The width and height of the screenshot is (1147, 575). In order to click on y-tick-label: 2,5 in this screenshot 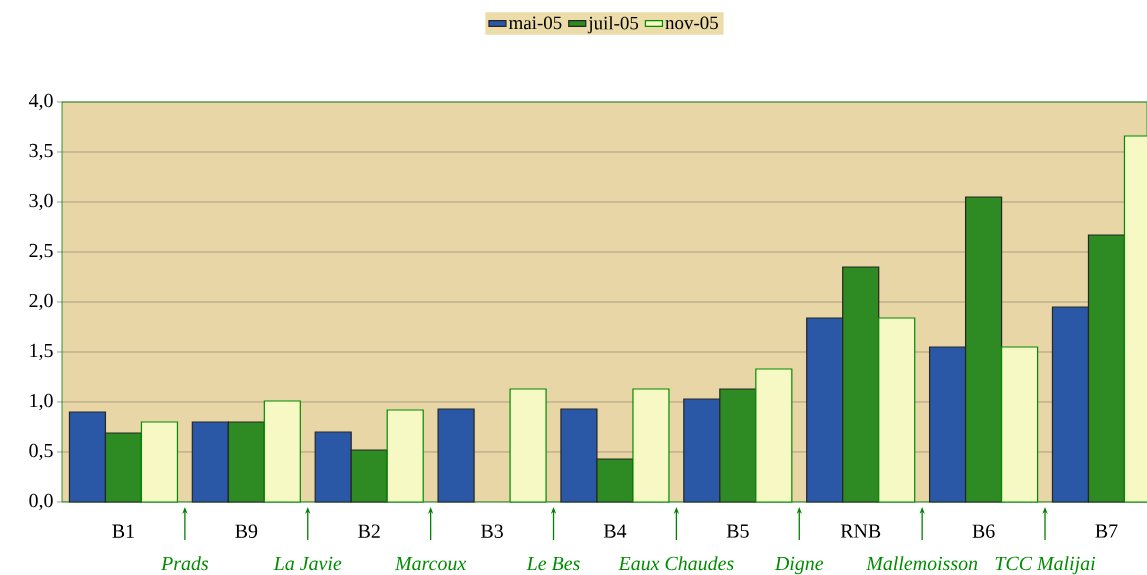, I will do `click(41, 252)`.